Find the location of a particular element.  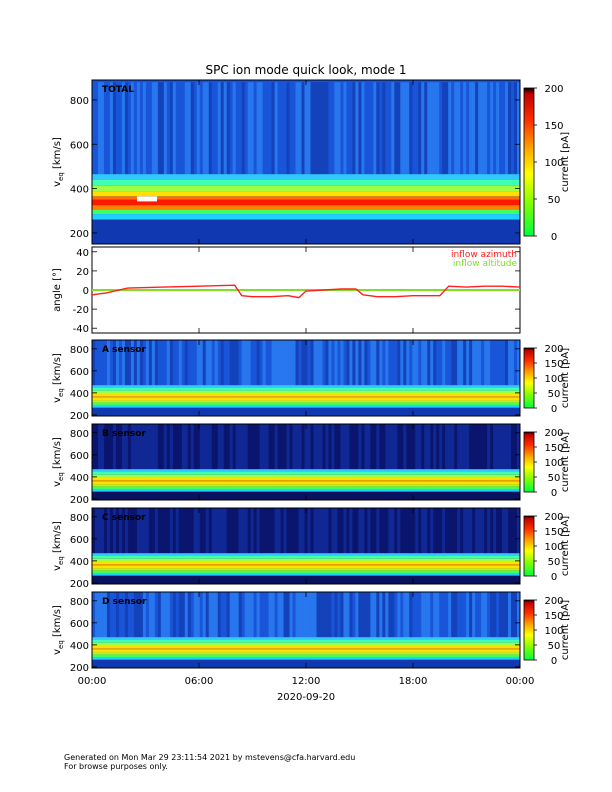

colorbar-label: current [pA] is located at coordinates (565, 462).